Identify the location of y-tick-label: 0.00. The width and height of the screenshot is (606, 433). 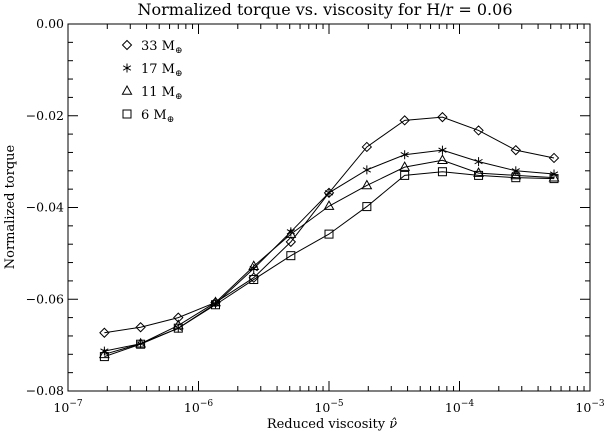
(50, 23).